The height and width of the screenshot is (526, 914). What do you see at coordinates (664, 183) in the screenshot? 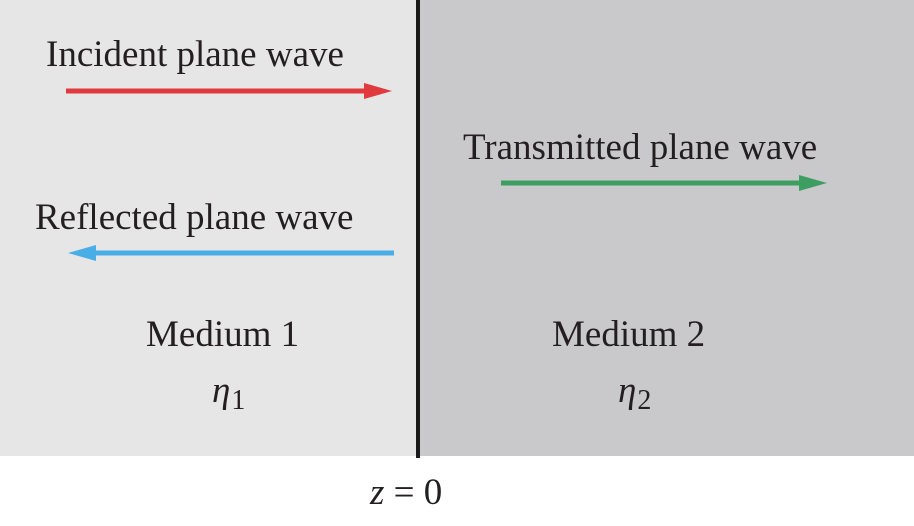
I see `transmitted-wave-arrow` at bounding box center [664, 183].